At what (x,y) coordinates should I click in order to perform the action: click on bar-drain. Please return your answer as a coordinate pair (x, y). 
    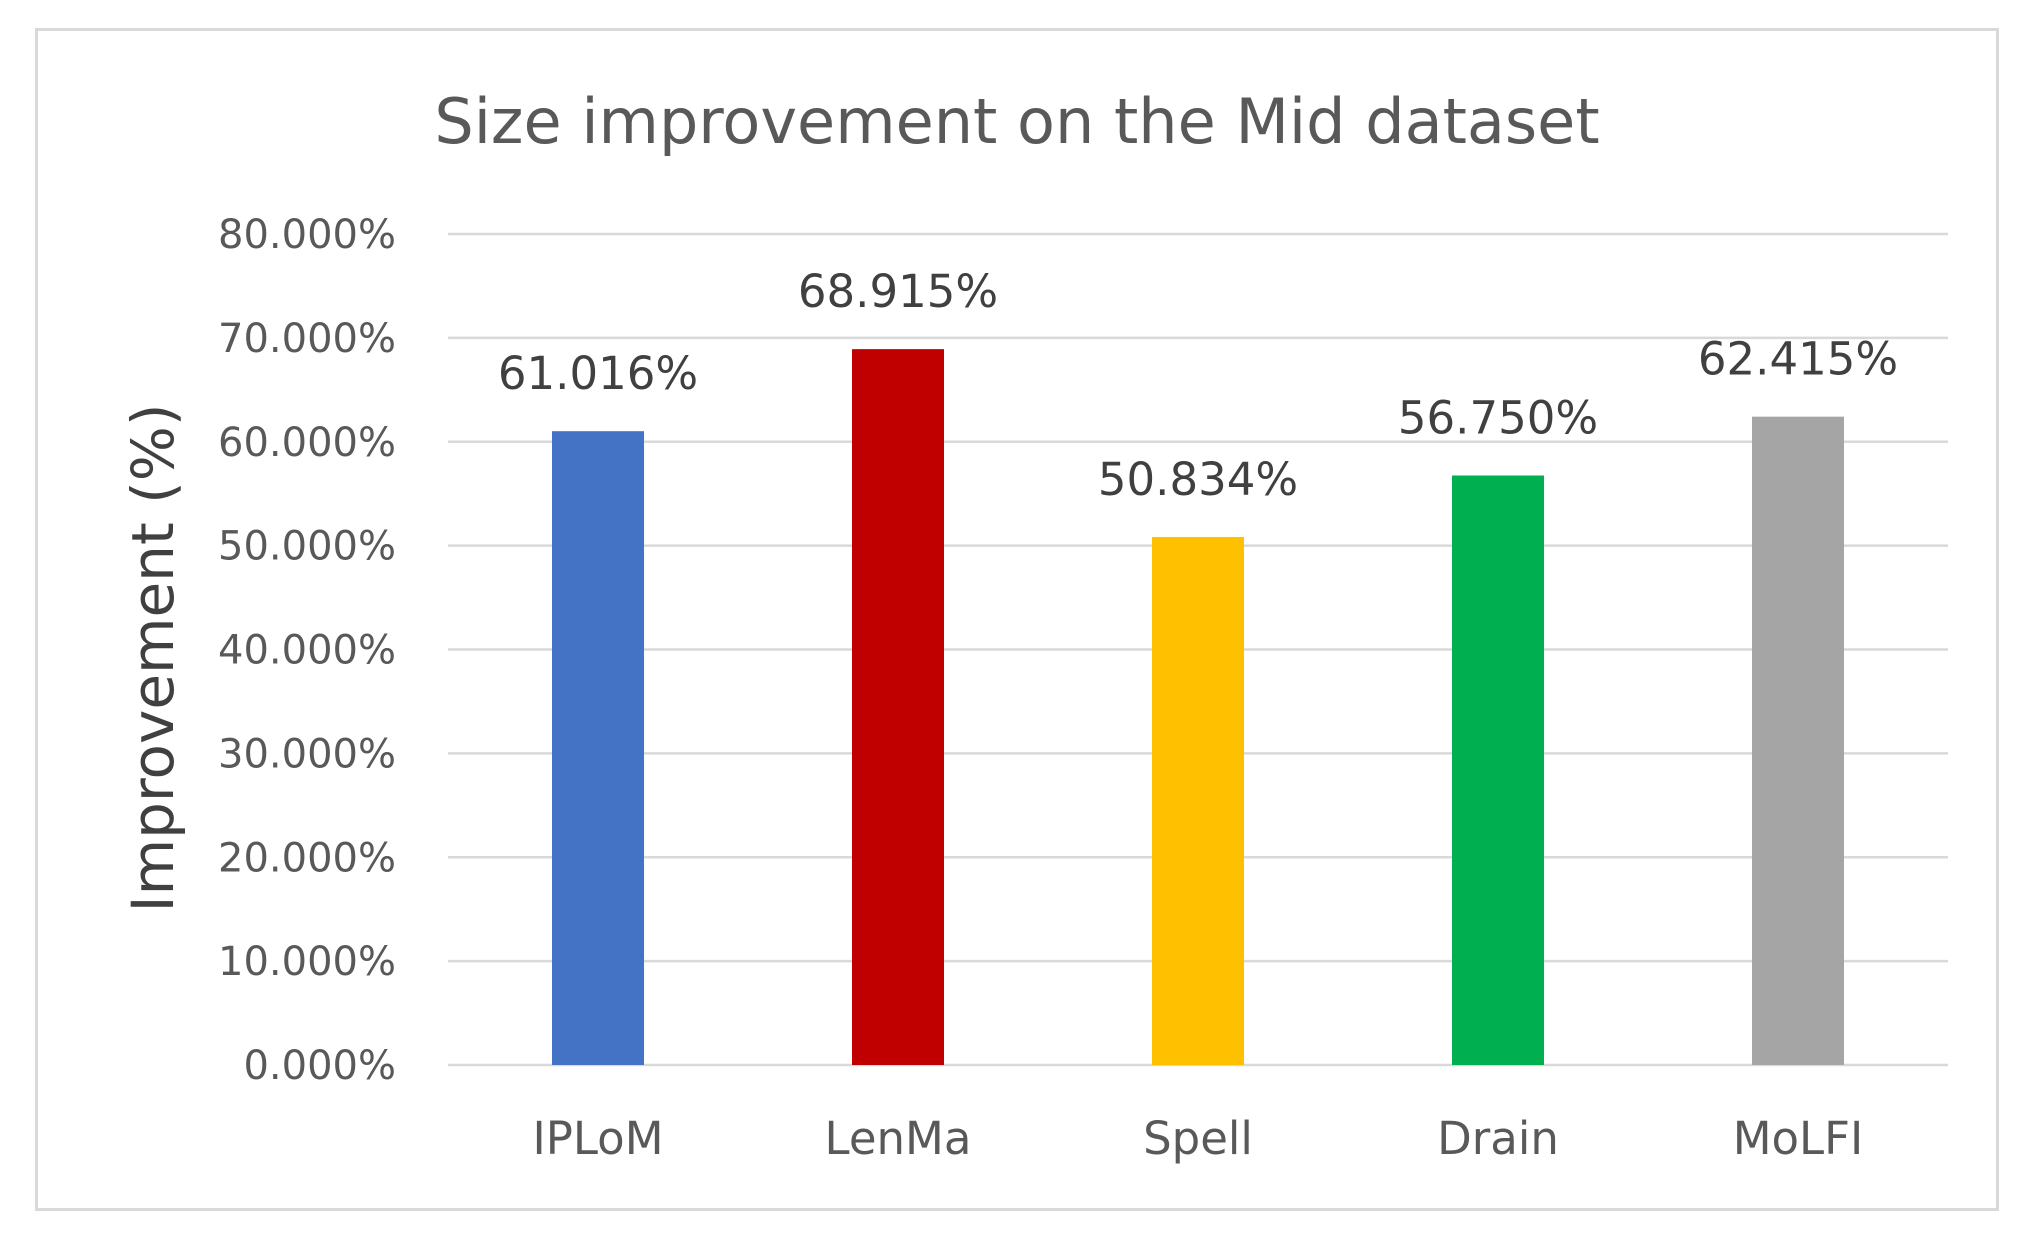
    Looking at the image, I should click on (1498, 770).